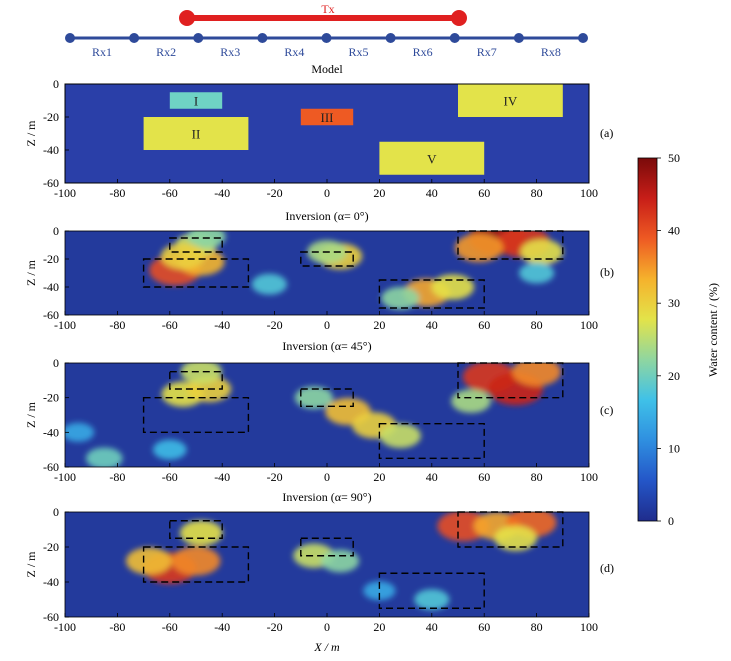 This screenshot has width=731, height=661. I want to click on electrodes, so click(326, 38).